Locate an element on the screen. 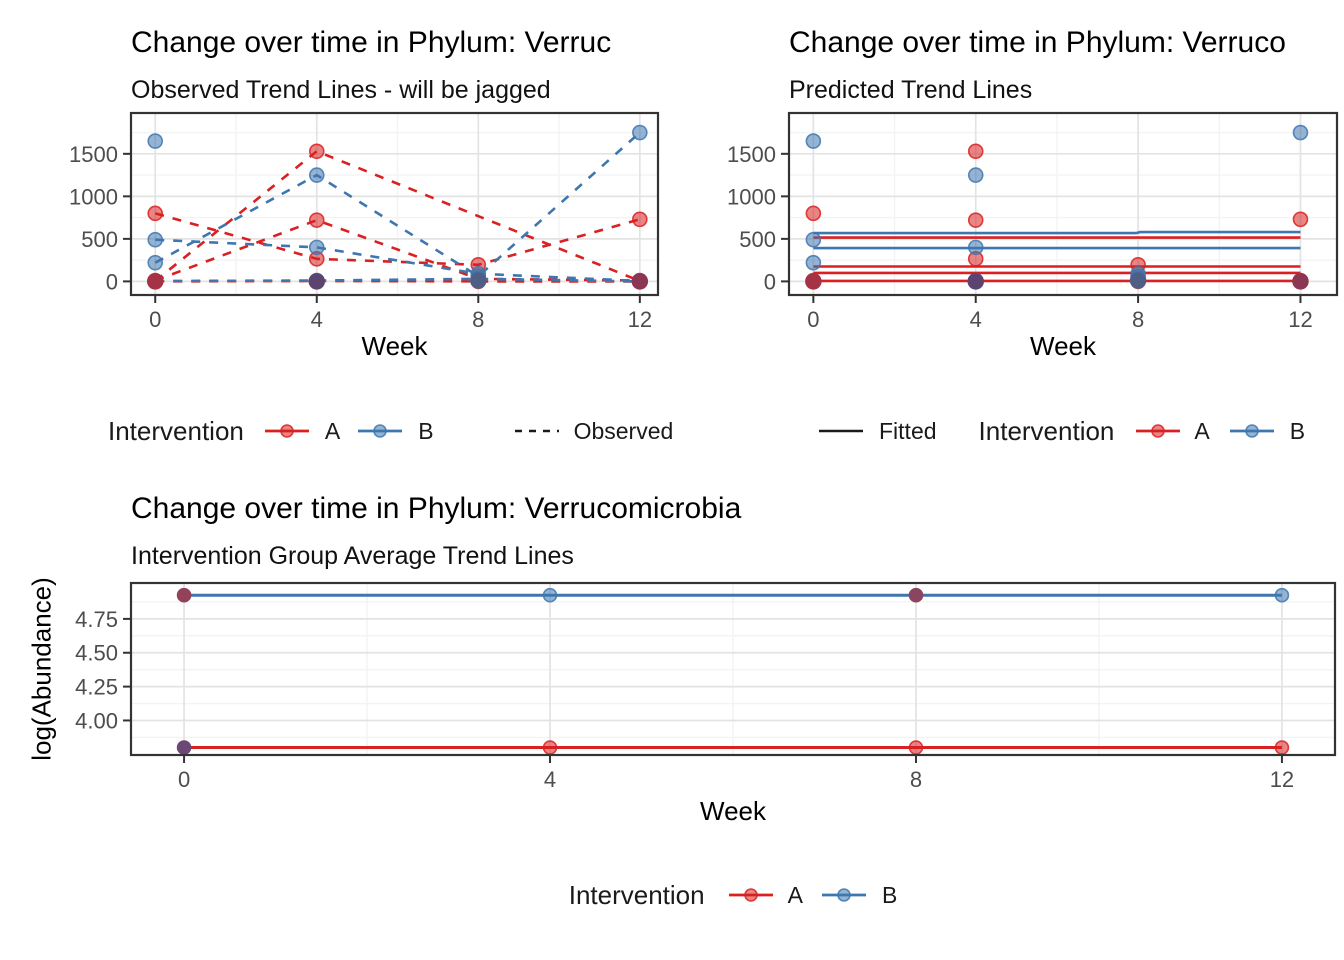 The image size is (1344, 960). observed-plot: 0 4 8 12 0 500 1000 1500 is located at coordinates (364, 221).